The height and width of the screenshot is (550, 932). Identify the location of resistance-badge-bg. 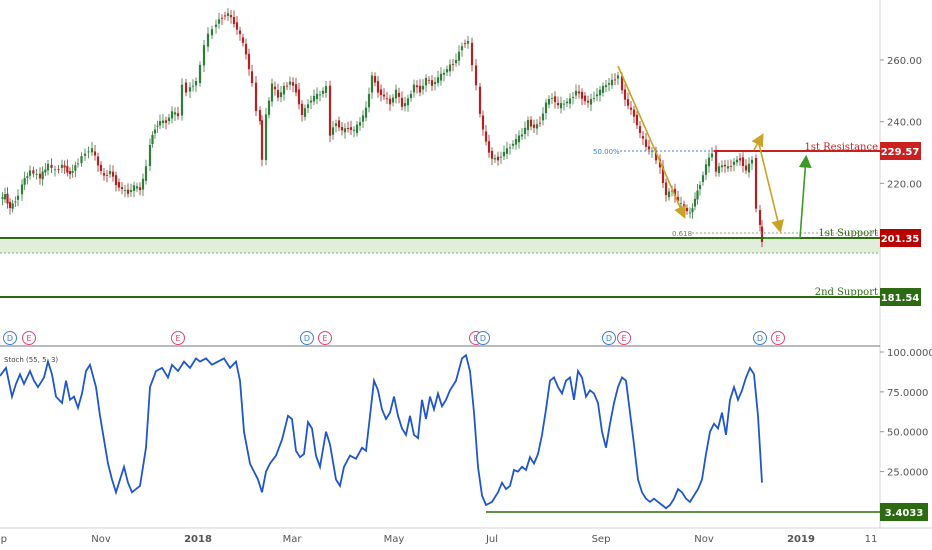
(900, 151).